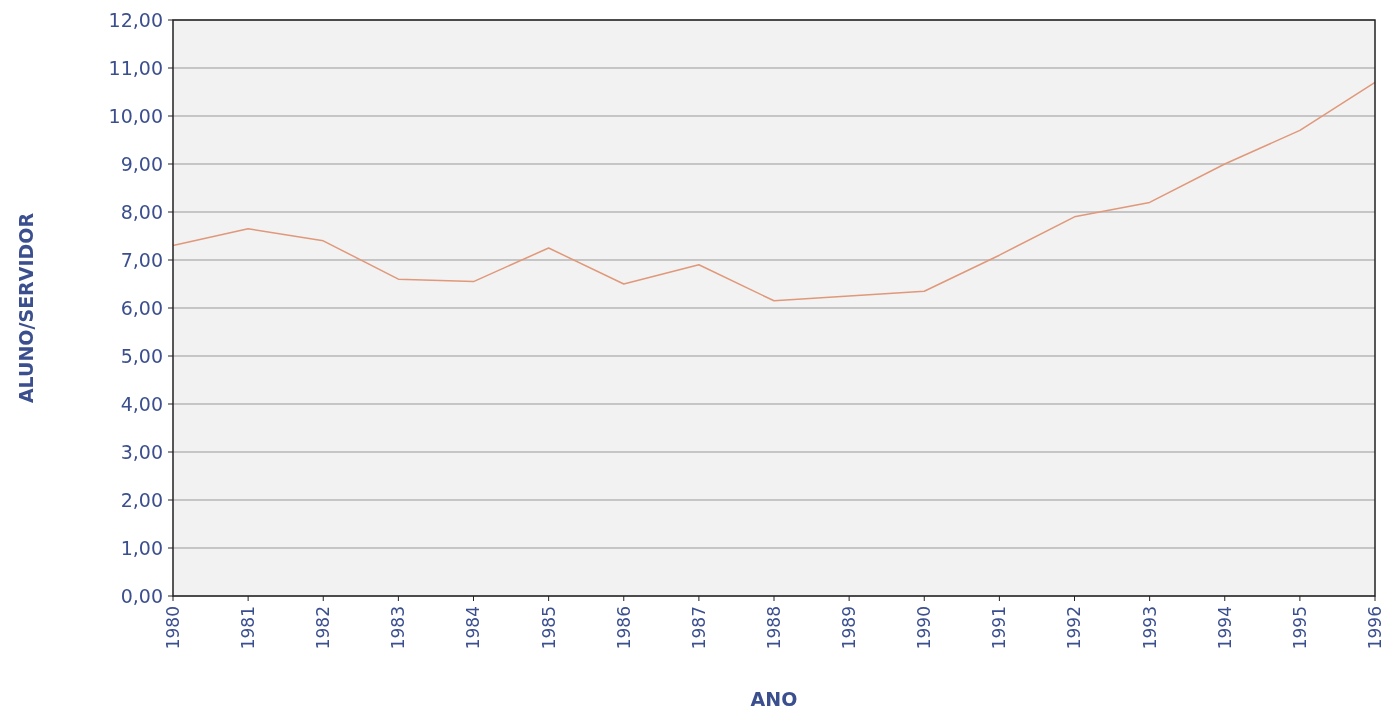  I want to click on x-tick-label: 1984, so click(473, 628).